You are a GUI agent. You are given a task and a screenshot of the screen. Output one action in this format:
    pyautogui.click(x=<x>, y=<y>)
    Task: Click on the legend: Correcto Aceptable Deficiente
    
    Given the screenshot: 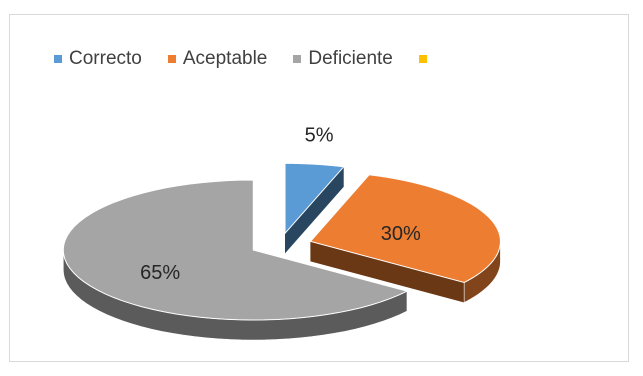 What is the action you would take?
    pyautogui.click(x=257, y=59)
    